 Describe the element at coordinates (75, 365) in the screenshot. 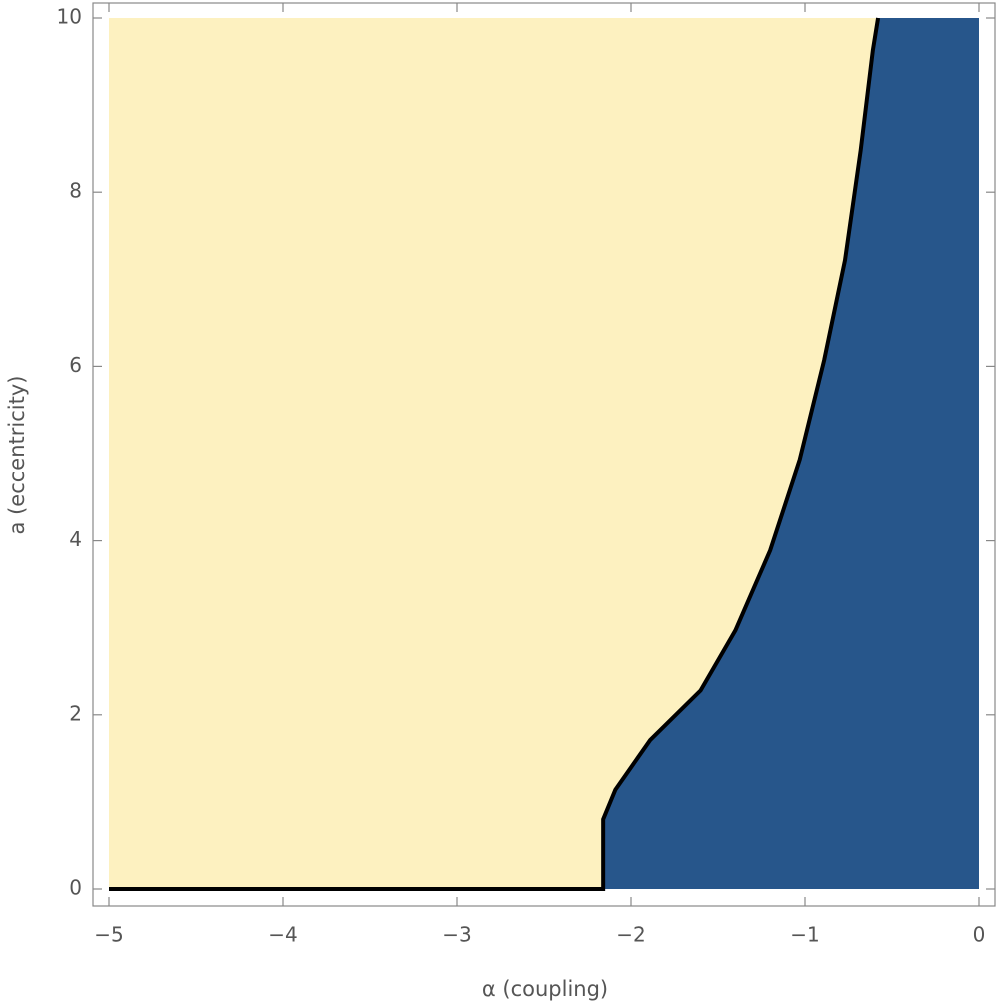

I see `y-tick-label: 6` at that location.